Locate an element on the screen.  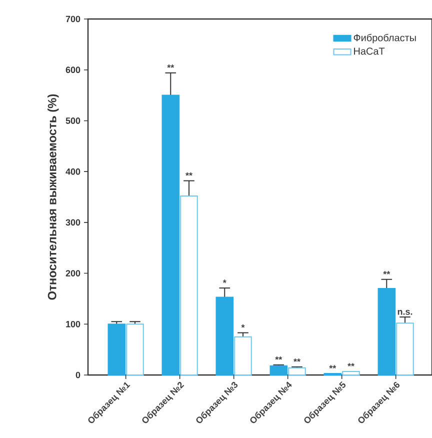
y-tick-label: 400 is located at coordinates (73, 171).